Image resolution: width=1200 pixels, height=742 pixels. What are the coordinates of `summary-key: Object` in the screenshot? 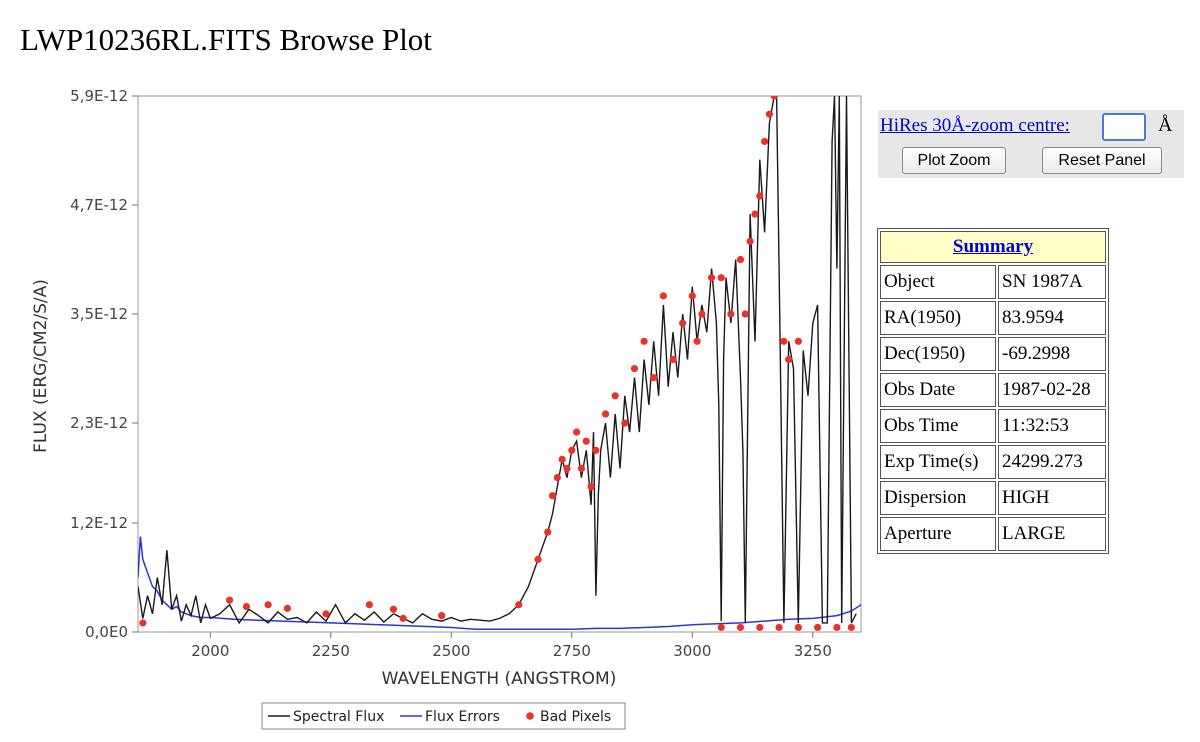 It's located at (938, 282).